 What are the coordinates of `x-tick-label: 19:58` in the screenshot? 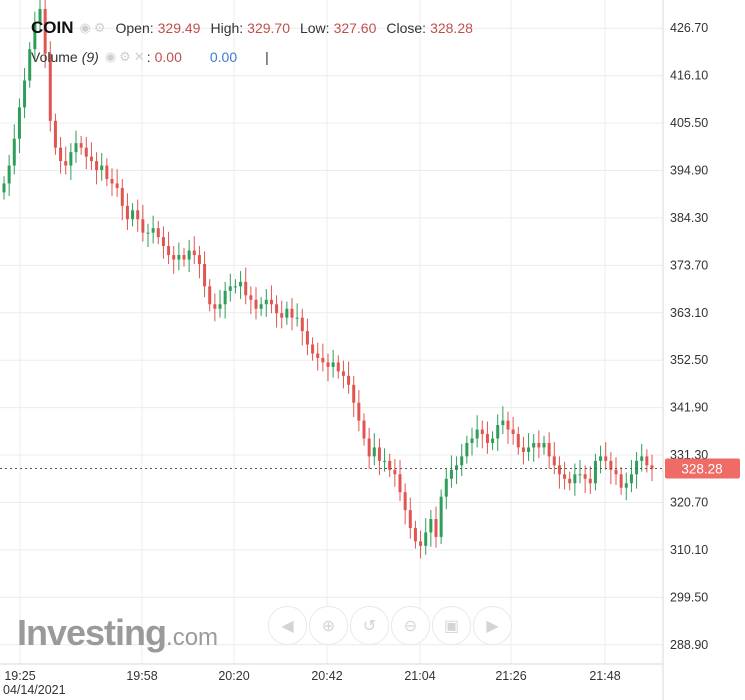 It's located at (141, 676).